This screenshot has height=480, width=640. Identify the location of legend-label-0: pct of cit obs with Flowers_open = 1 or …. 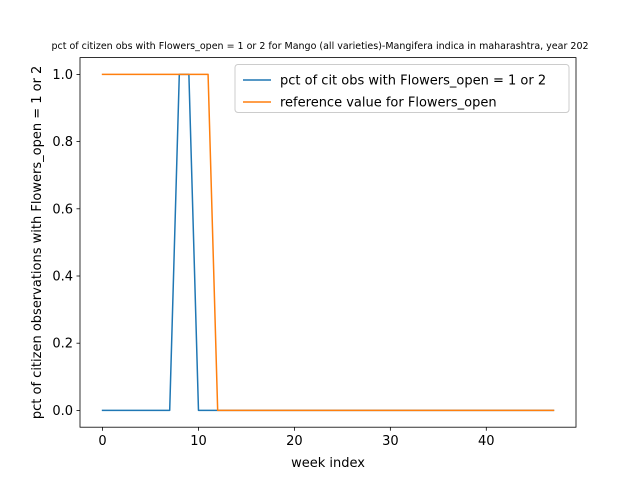
(413, 81).